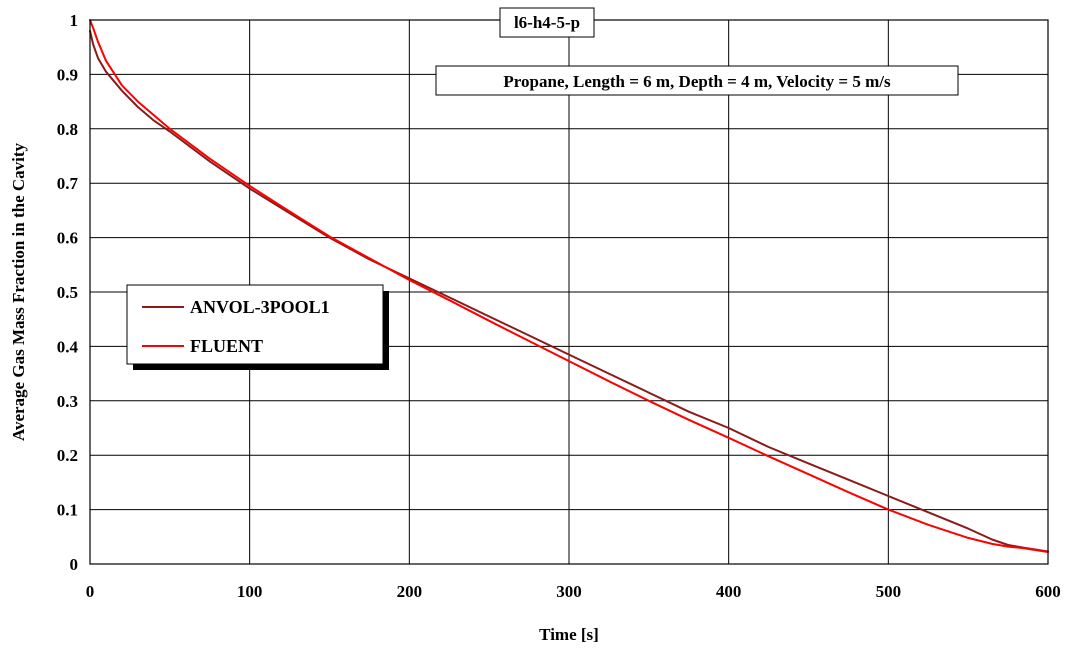  I want to click on legend-label-anvol: ANVOL-3POOL1, so click(260, 307).